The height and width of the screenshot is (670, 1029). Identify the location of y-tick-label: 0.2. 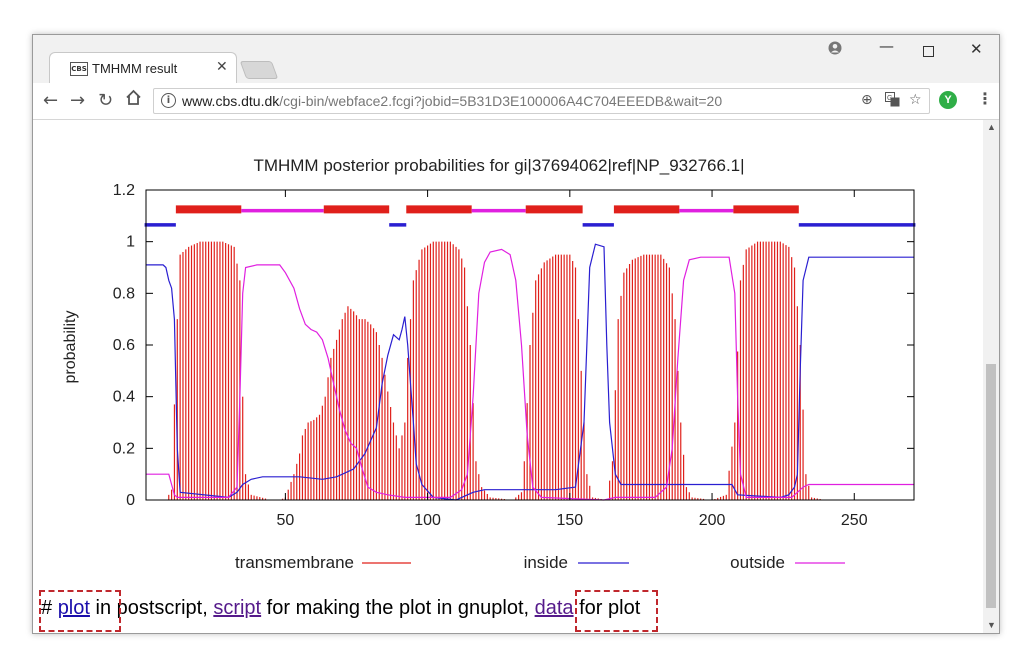
(124, 448).